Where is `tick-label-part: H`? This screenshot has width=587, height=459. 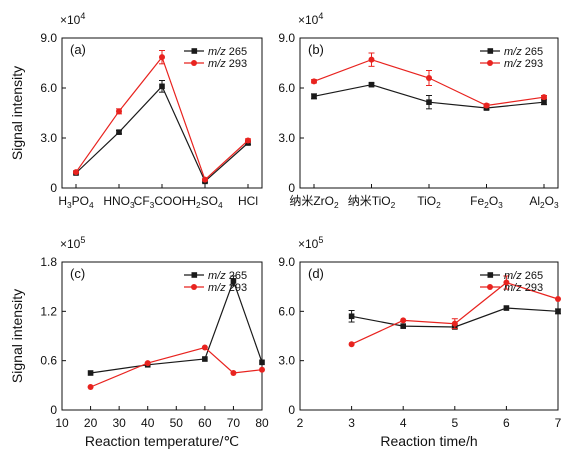
tick-label-part: H is located at coordinates (62, 201).